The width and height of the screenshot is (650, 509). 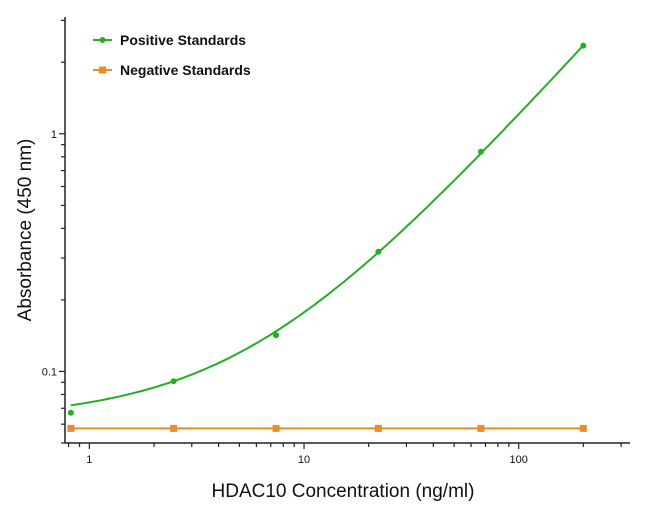 I want to click on legend: Positive Standards Negative Standards, so click(x=172, y=55).